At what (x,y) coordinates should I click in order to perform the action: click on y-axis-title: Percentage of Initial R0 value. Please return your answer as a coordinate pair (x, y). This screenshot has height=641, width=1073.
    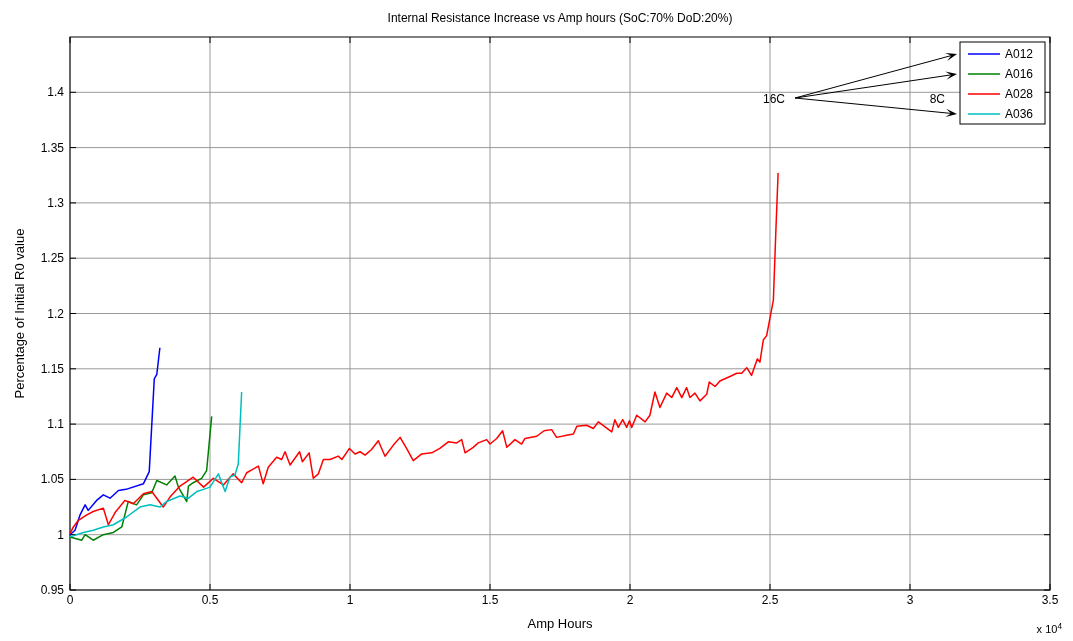
    Looking at the image, I should click on (19, 313).